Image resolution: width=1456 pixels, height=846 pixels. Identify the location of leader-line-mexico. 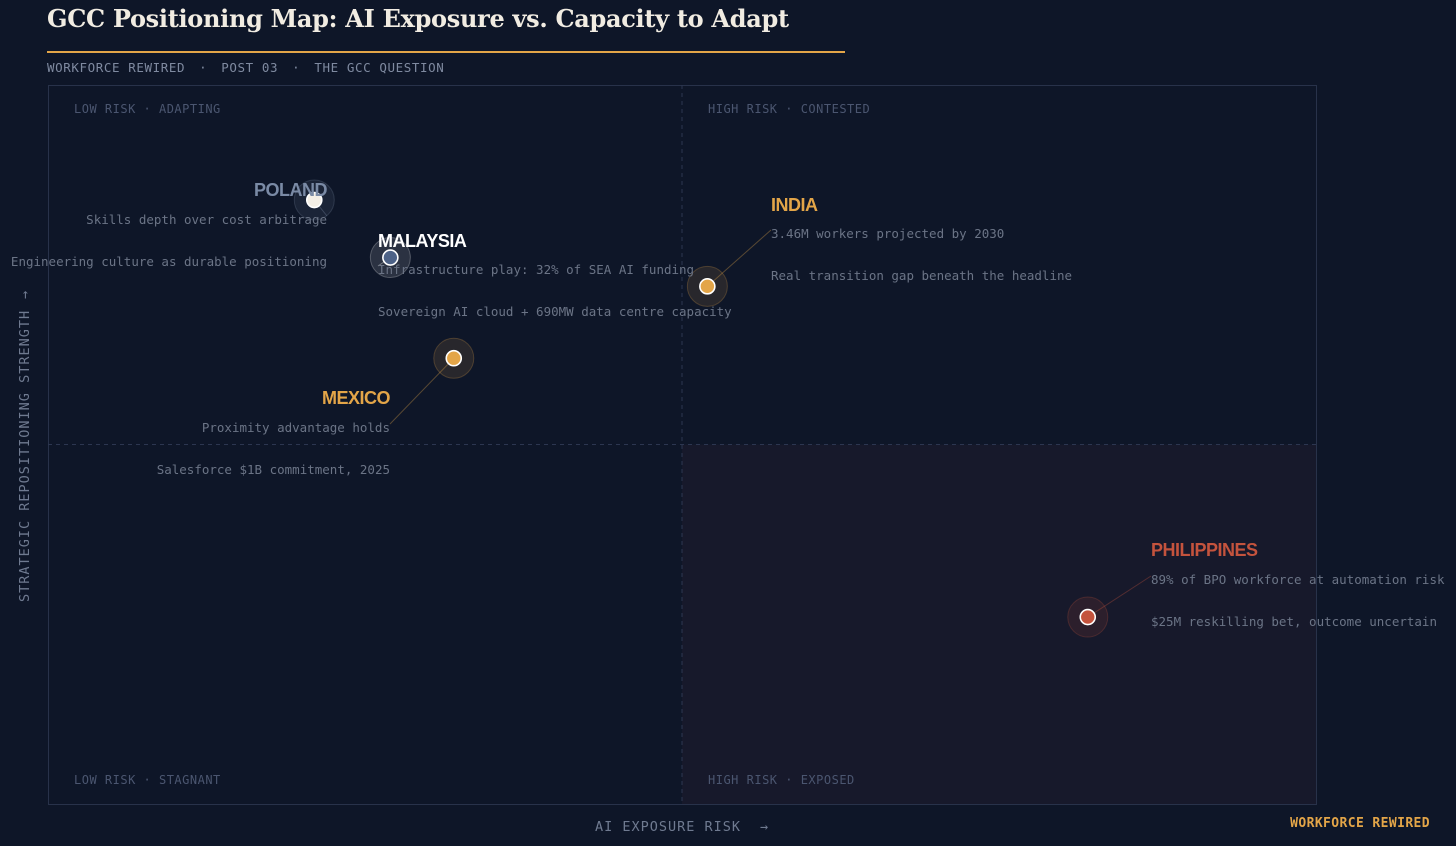
(422, 391).